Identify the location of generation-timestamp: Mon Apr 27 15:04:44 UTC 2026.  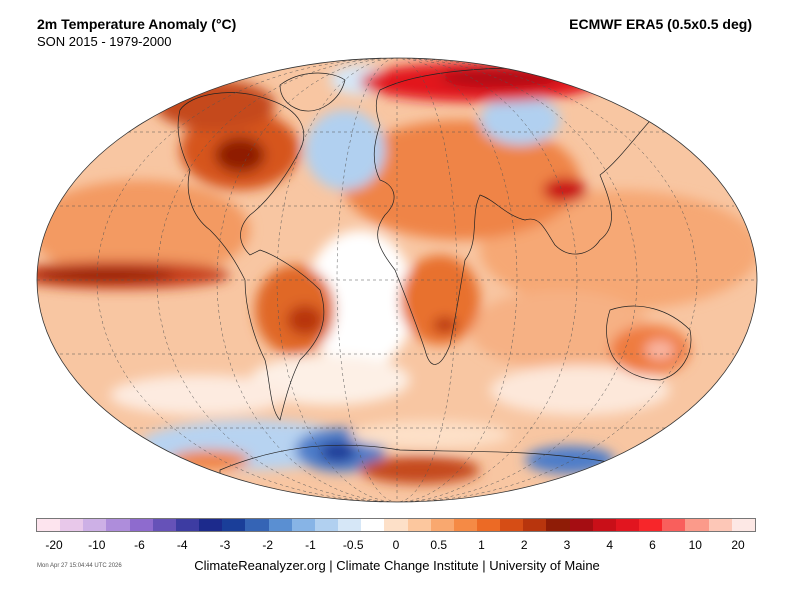
(79, 566).